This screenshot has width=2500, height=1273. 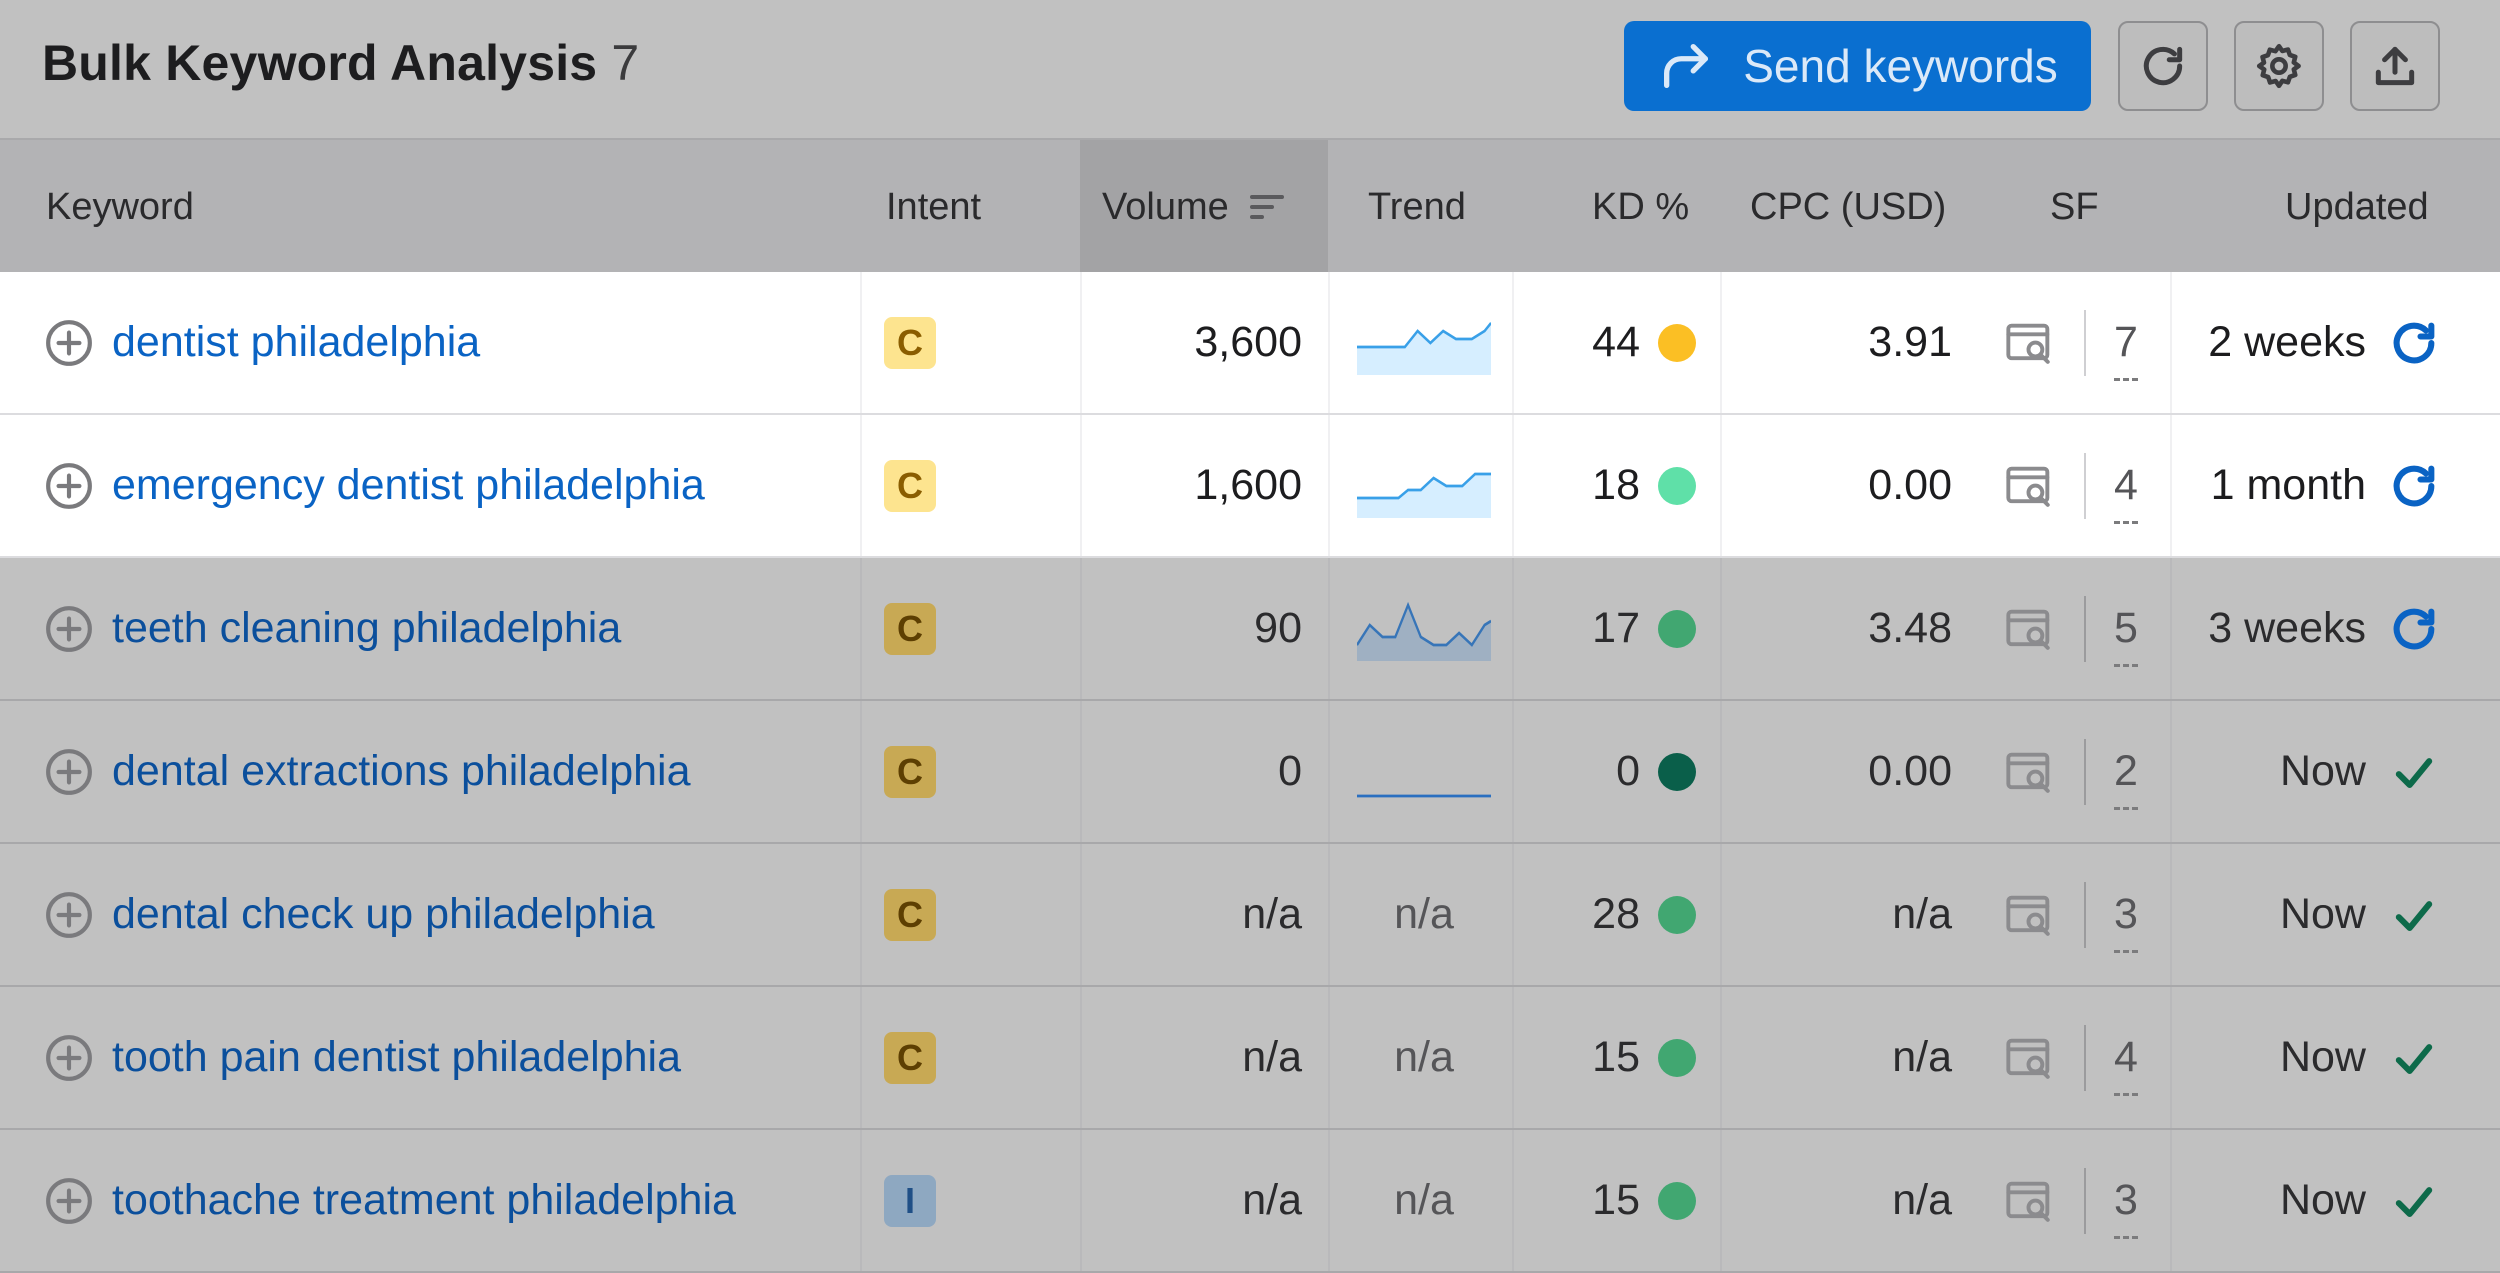 I want to click on keyword-link: tooth pain dentist philadelphia, so click(x=396, y=1057).